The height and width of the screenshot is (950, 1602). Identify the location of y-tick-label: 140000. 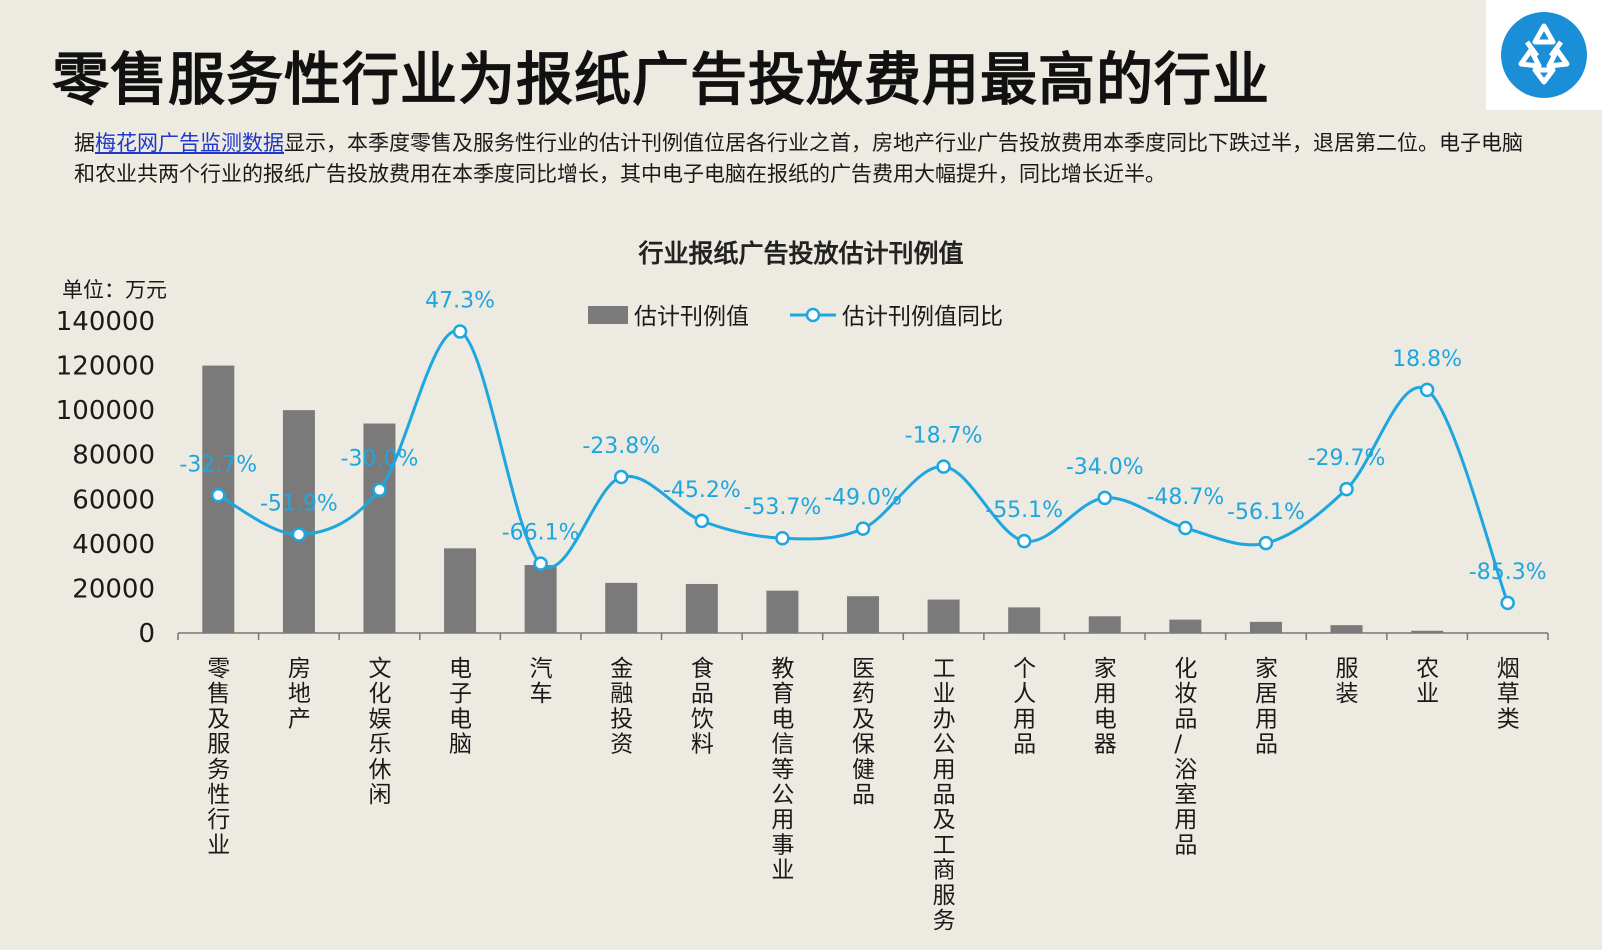
(105, 322).